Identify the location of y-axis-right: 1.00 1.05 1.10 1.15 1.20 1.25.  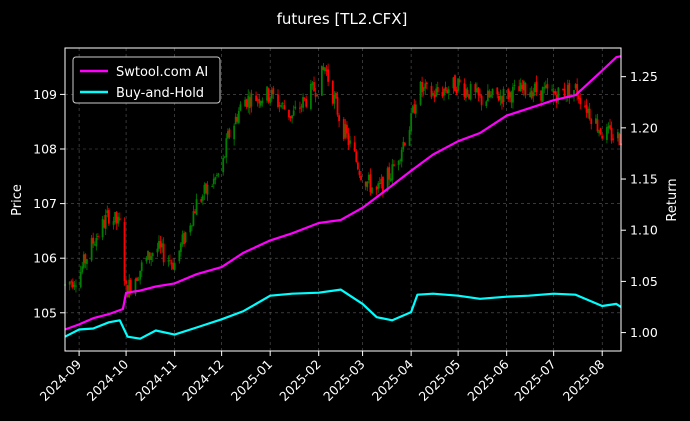
(639, 204).